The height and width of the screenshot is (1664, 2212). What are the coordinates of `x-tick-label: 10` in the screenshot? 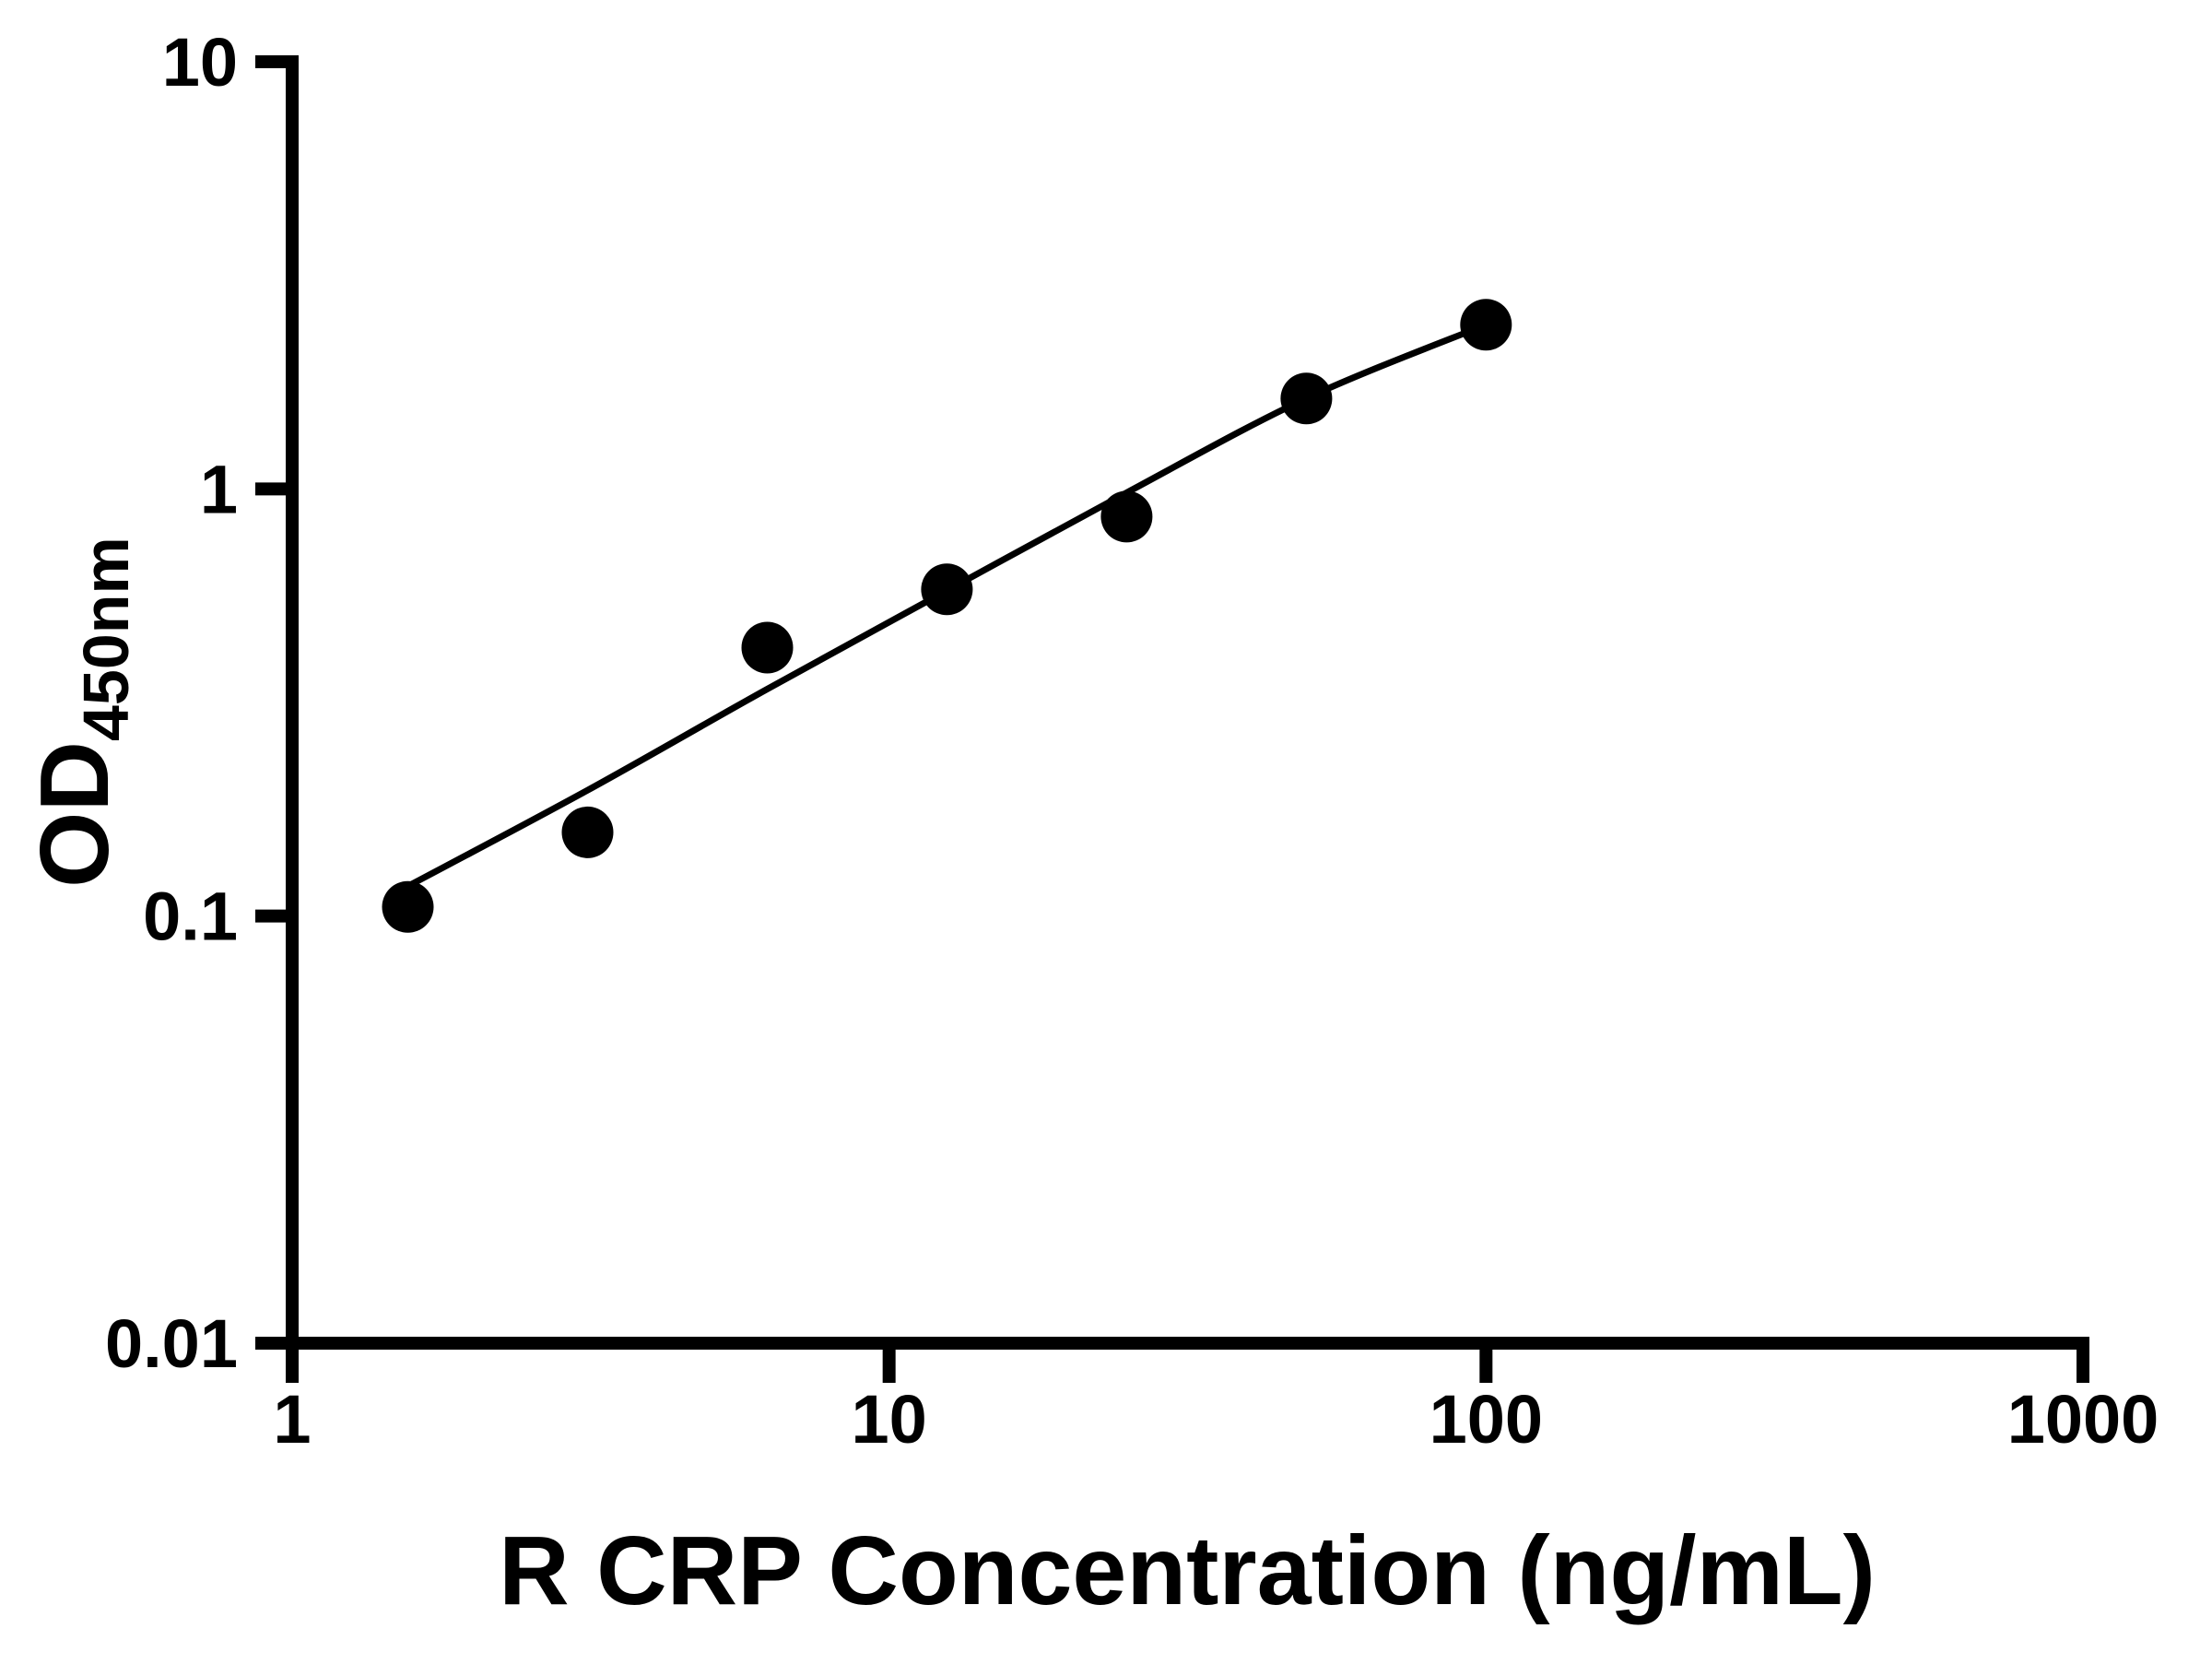 It's located at (889, 1419).